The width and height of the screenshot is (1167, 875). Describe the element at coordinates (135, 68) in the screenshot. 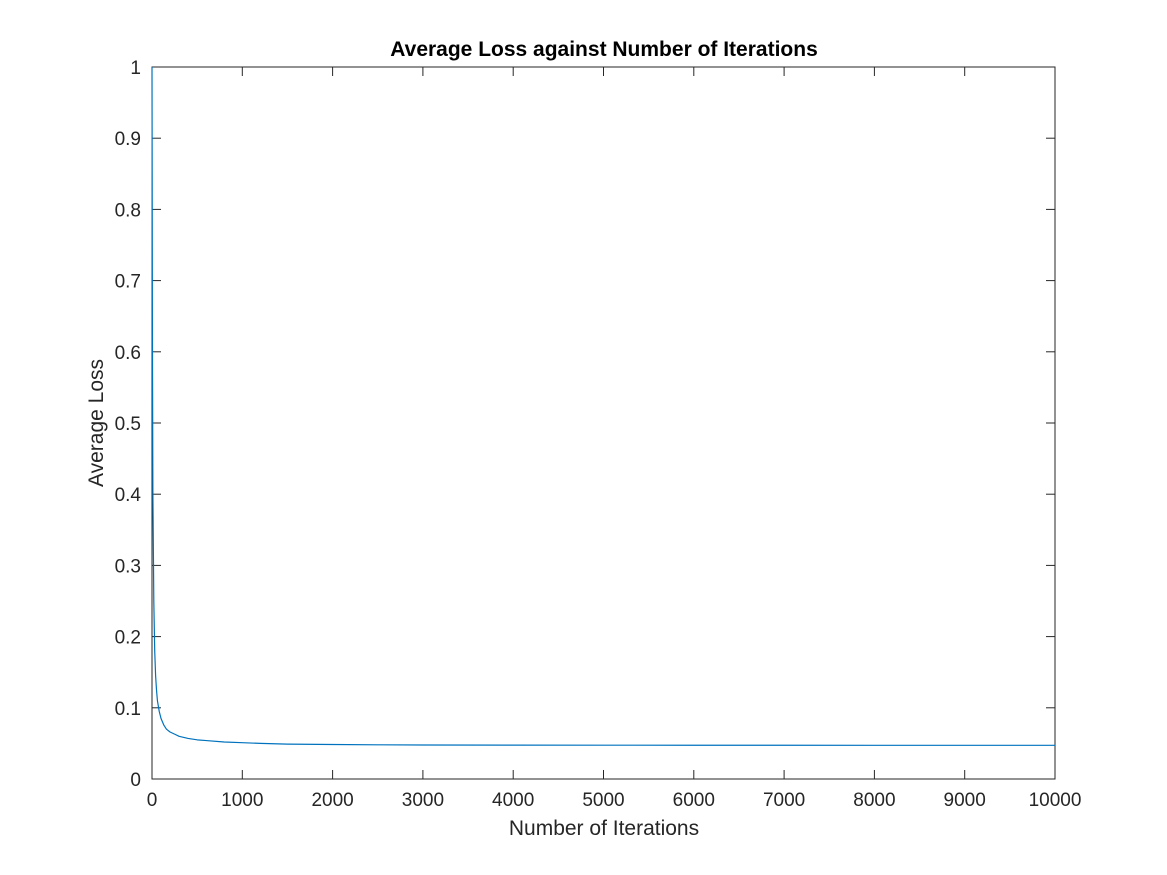

I see `y-tick-label: 1` at that location.